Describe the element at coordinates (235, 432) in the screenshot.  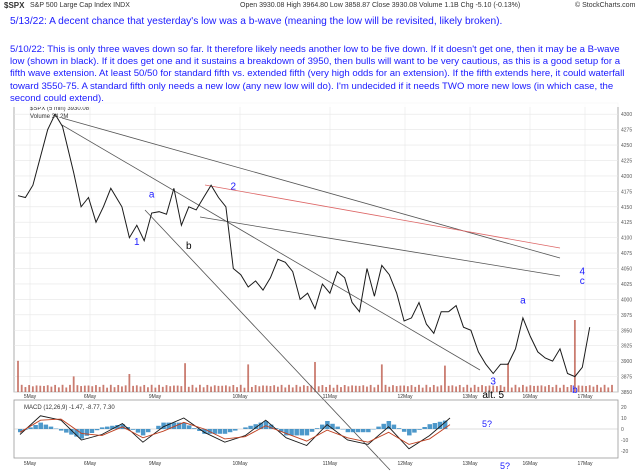
I see `macd-line` at that location.